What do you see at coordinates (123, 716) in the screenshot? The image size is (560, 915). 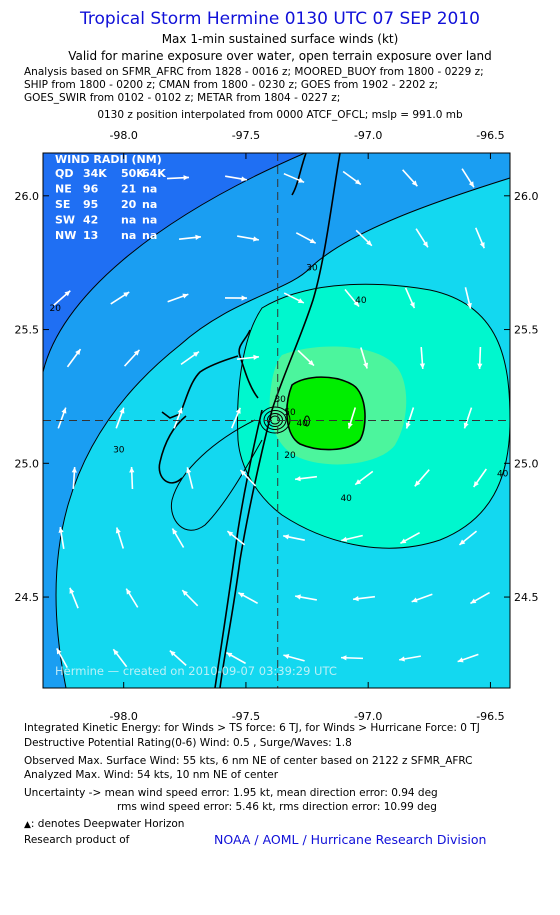 I see `x-tick-label: -98.0` at bounding box center [123, 716].